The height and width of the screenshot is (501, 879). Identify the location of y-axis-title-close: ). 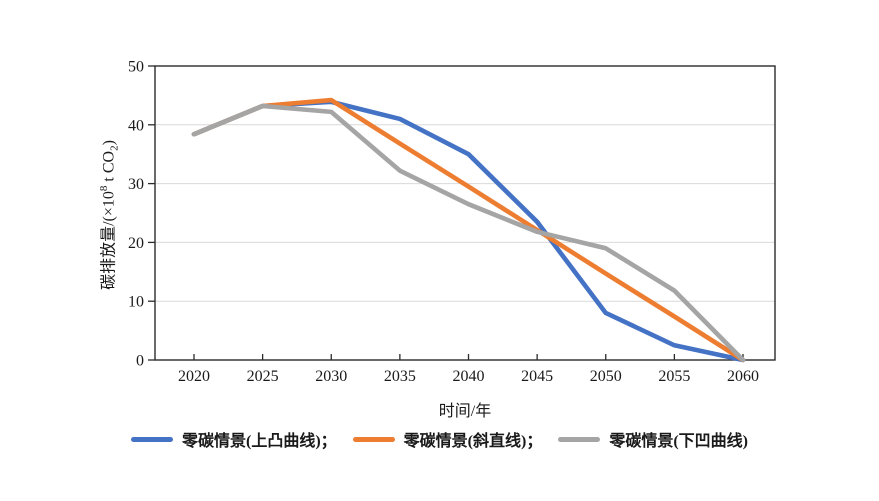
(109, 143).